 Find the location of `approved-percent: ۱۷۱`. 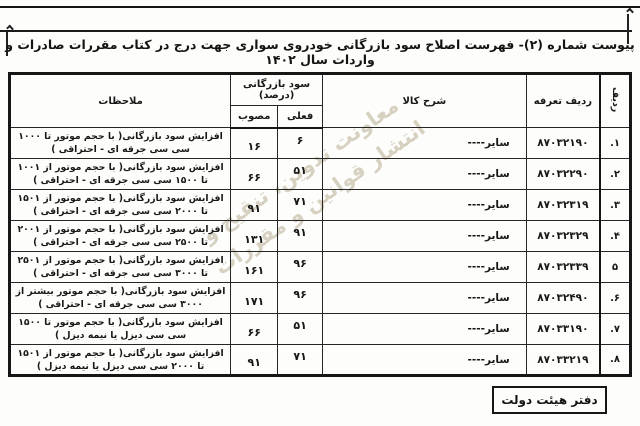

approved-percent: ۱۷۱ is located at coordinates (254, 298).